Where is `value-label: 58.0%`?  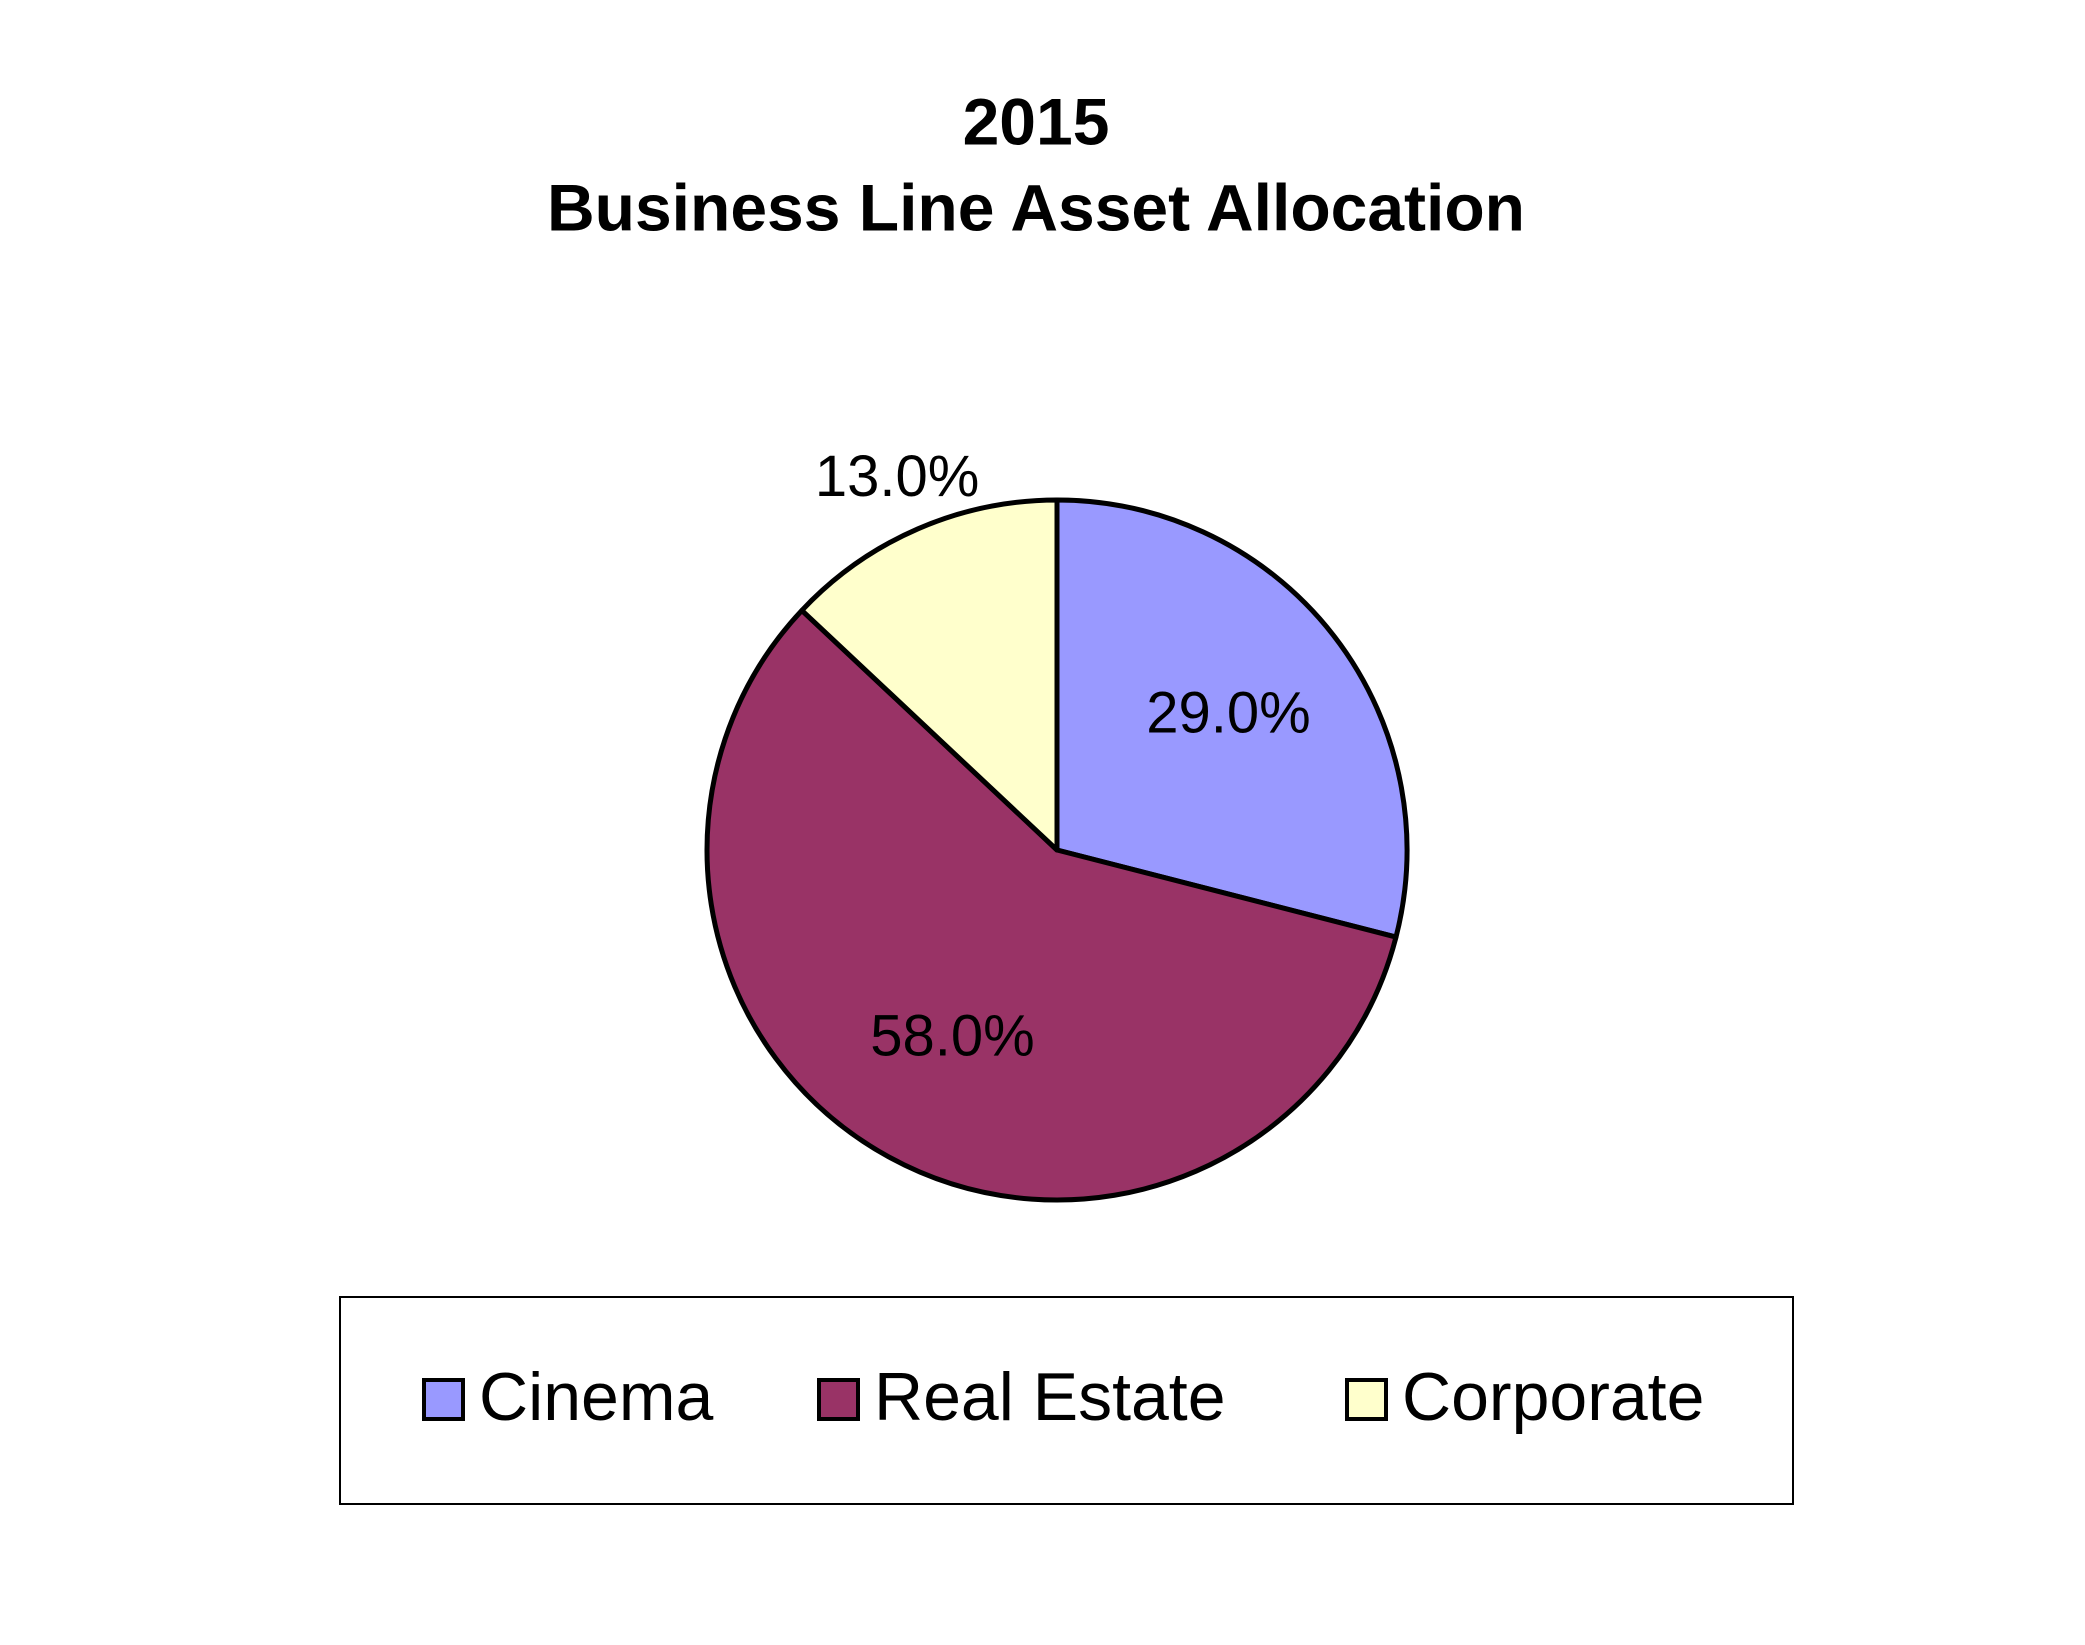 value-label: 58.0% is located at coordinates (952, 1035).